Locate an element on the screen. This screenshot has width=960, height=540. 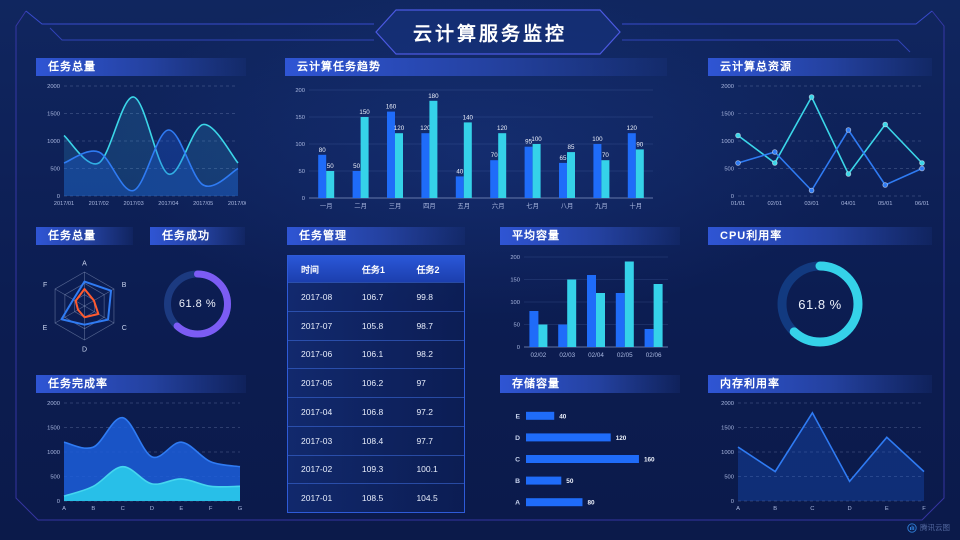
panel-task-success: 任务成功 61.8 % is located at coordinates (197, 295).